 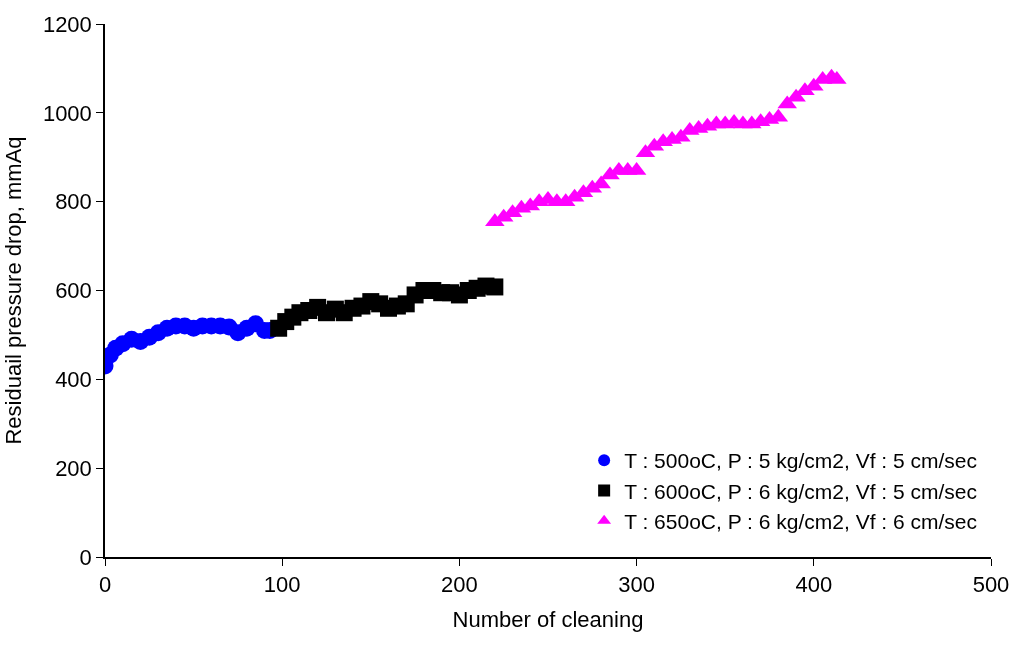 What do you see at coordinates (14, 290) in the screenshot?
I see `y-axis-title: Residuail pressure drop, mmAq` at bounding box center [14, 290].